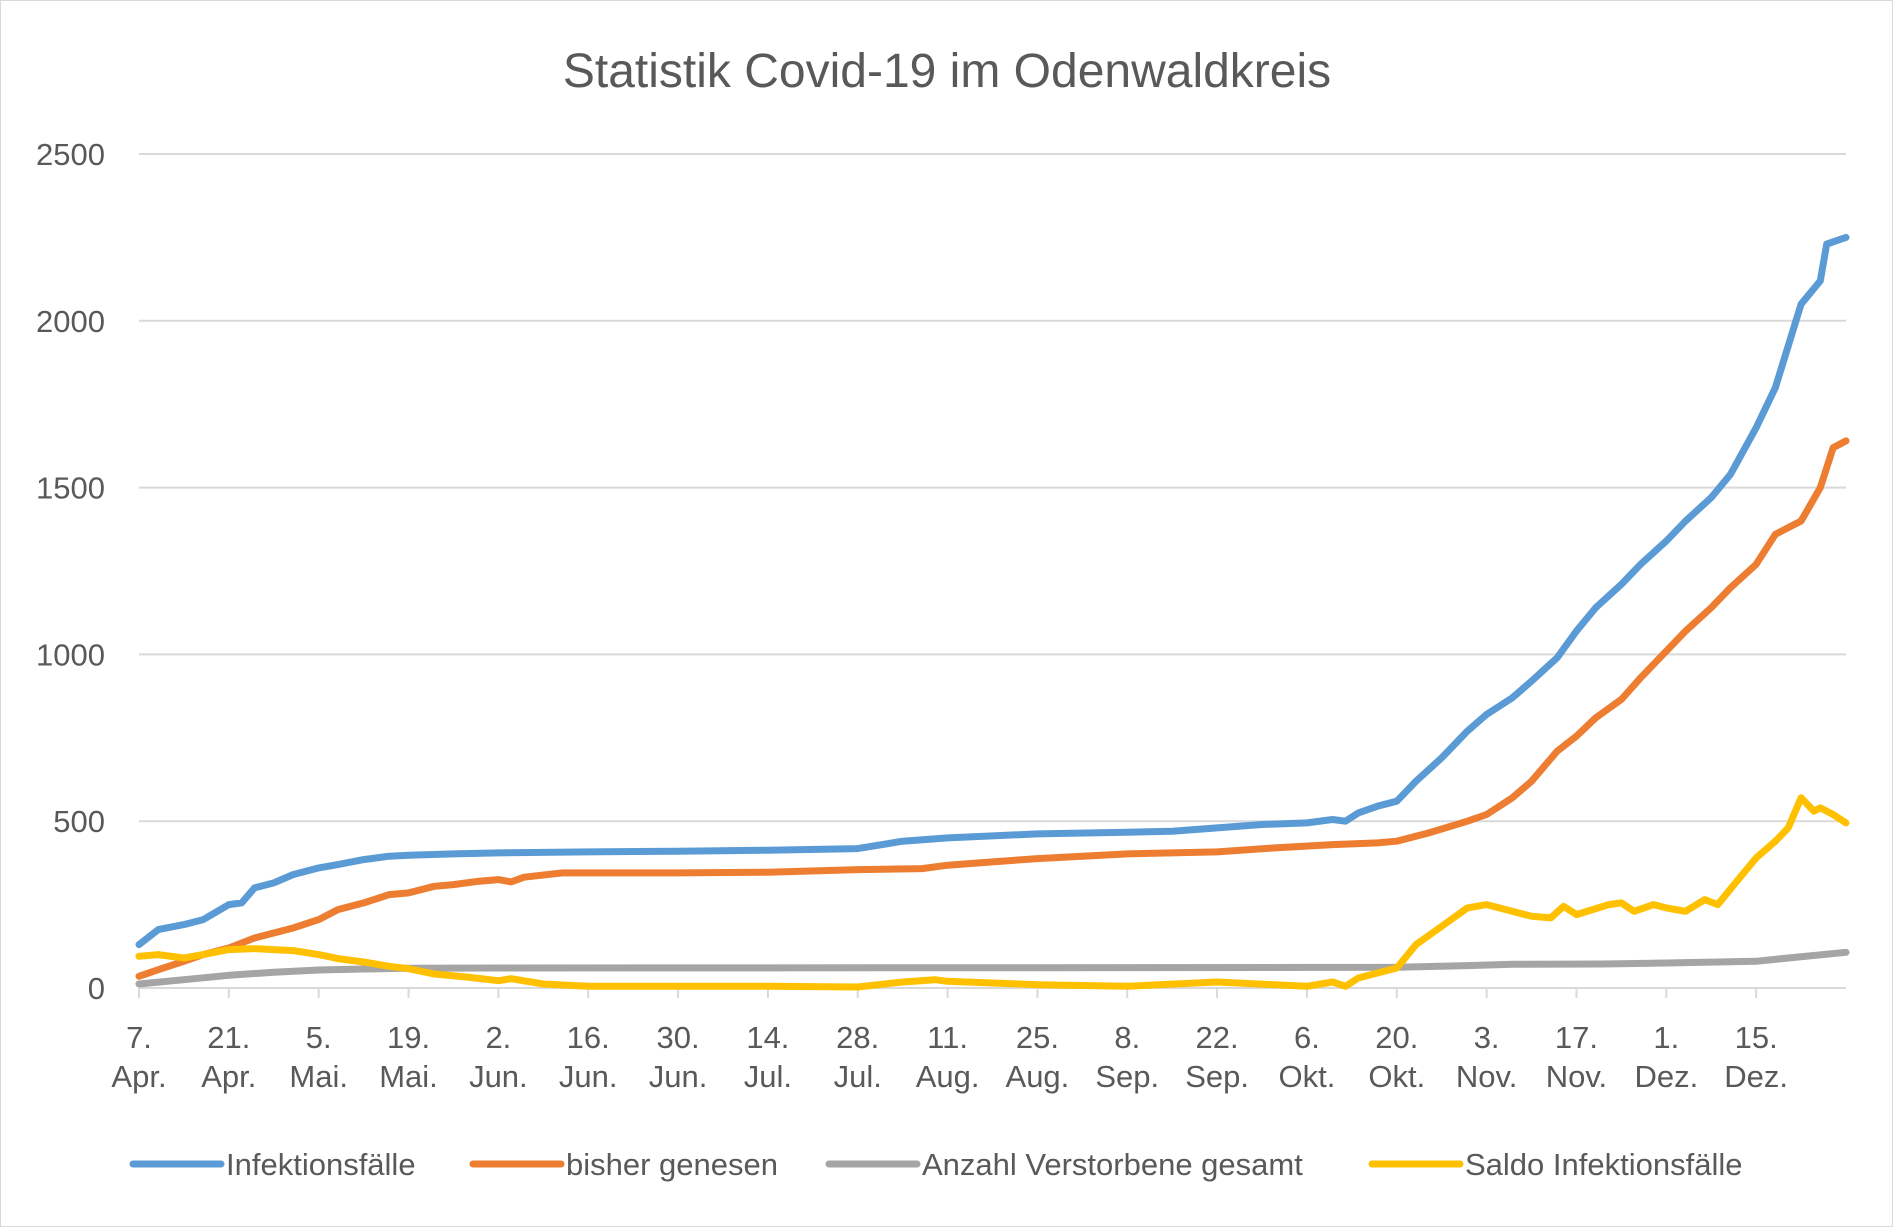 The image size is (1893, 1228). I want to click on legend-label: Saldo Infektionsfälle, so click(1603, 1164).